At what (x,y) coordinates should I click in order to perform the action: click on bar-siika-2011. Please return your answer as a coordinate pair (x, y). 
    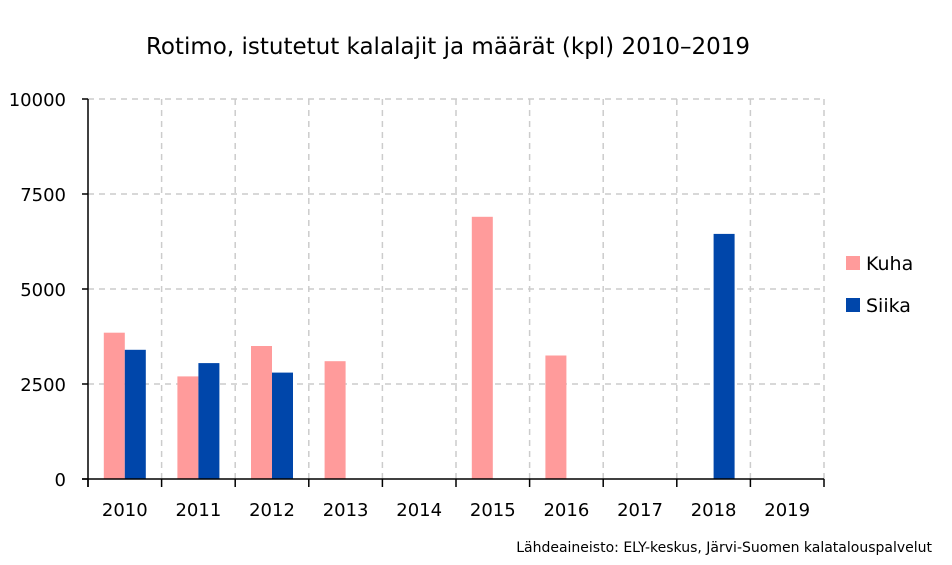
    Looking at the image, I should click on (209, 421).